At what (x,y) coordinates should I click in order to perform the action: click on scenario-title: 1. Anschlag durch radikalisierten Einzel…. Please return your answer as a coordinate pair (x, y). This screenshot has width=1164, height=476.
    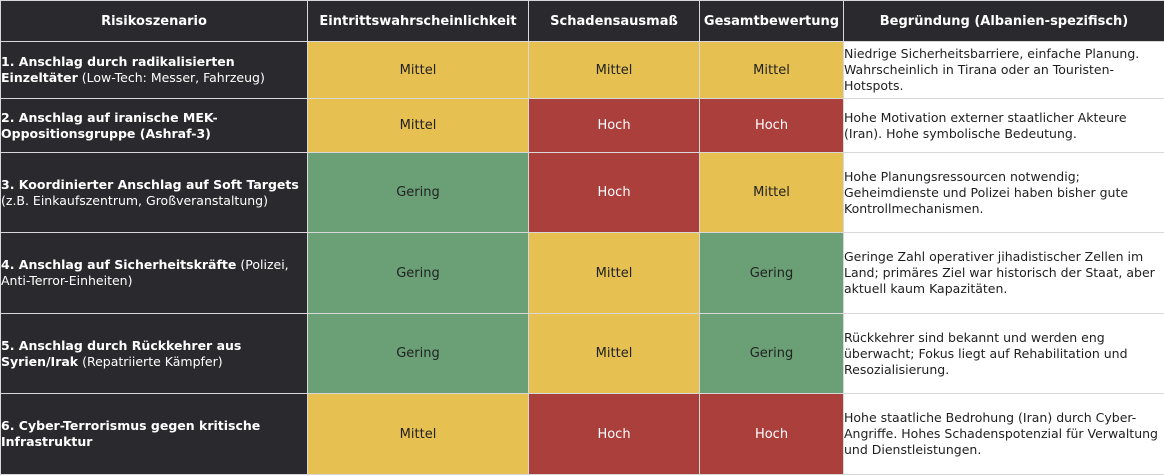
    Looking at the image, I should click on (118, 69).